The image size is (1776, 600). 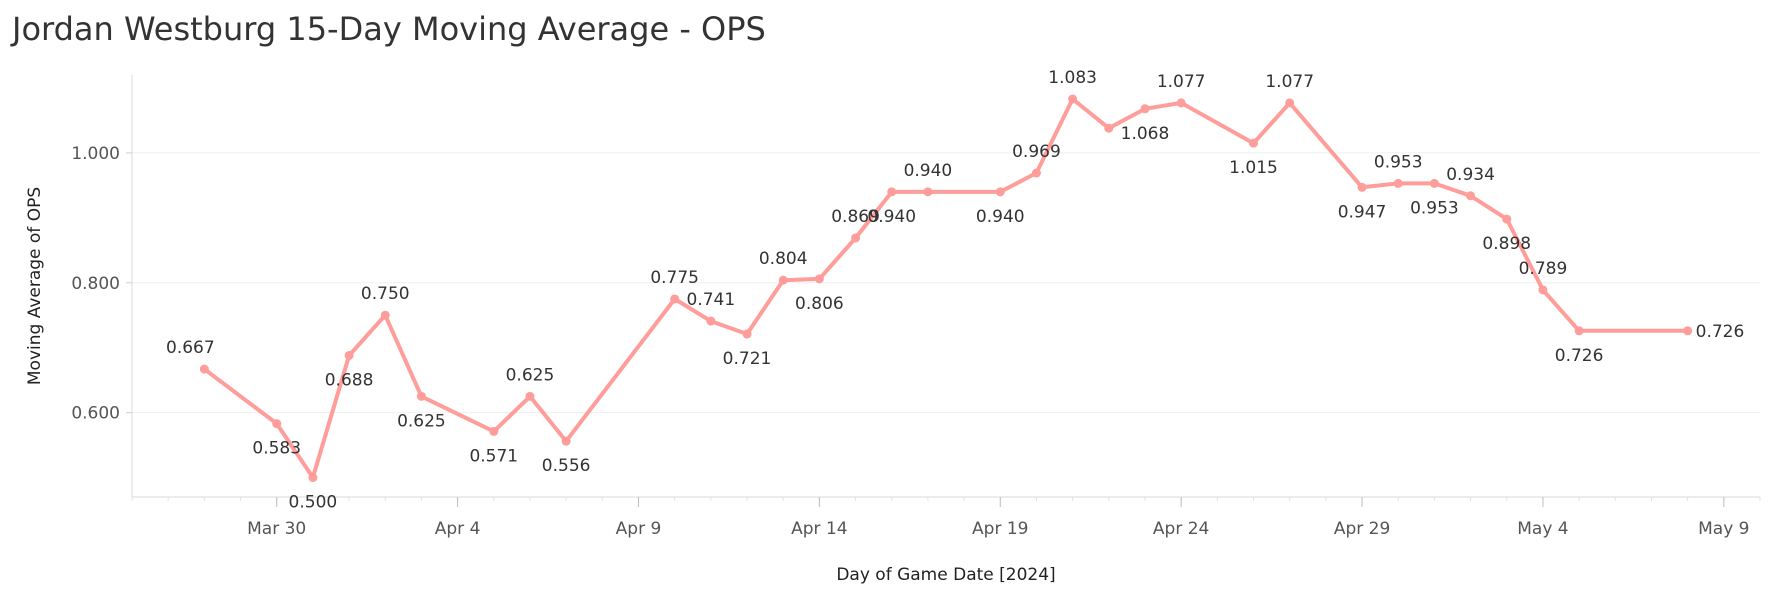 I want to click on x-tick-label: Mar 30, so click(x=276, y=529).